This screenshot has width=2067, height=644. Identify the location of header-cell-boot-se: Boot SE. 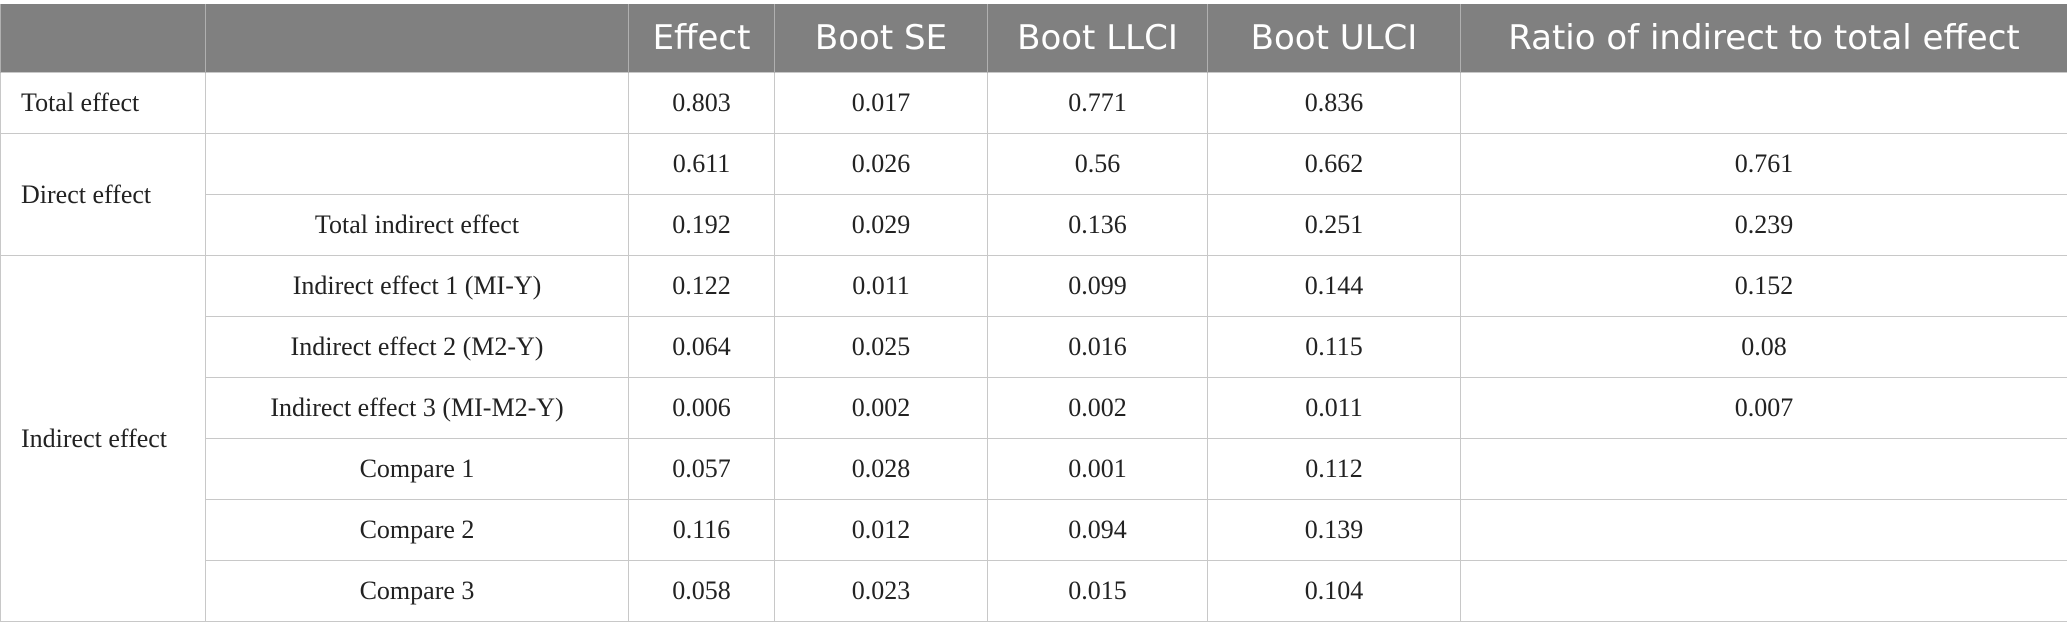
(881, 38).